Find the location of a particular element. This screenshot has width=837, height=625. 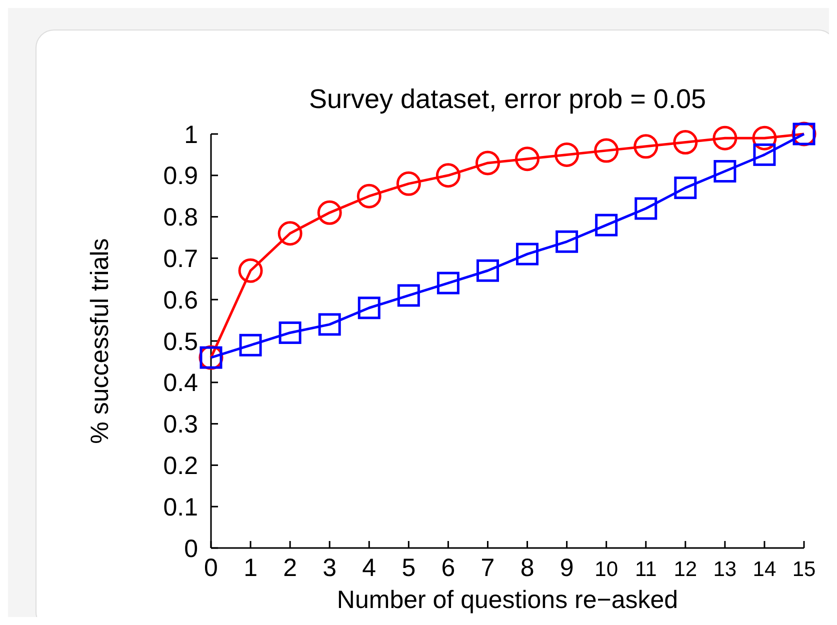

x-tick-label: 13 is located at coordinates (725, 569).